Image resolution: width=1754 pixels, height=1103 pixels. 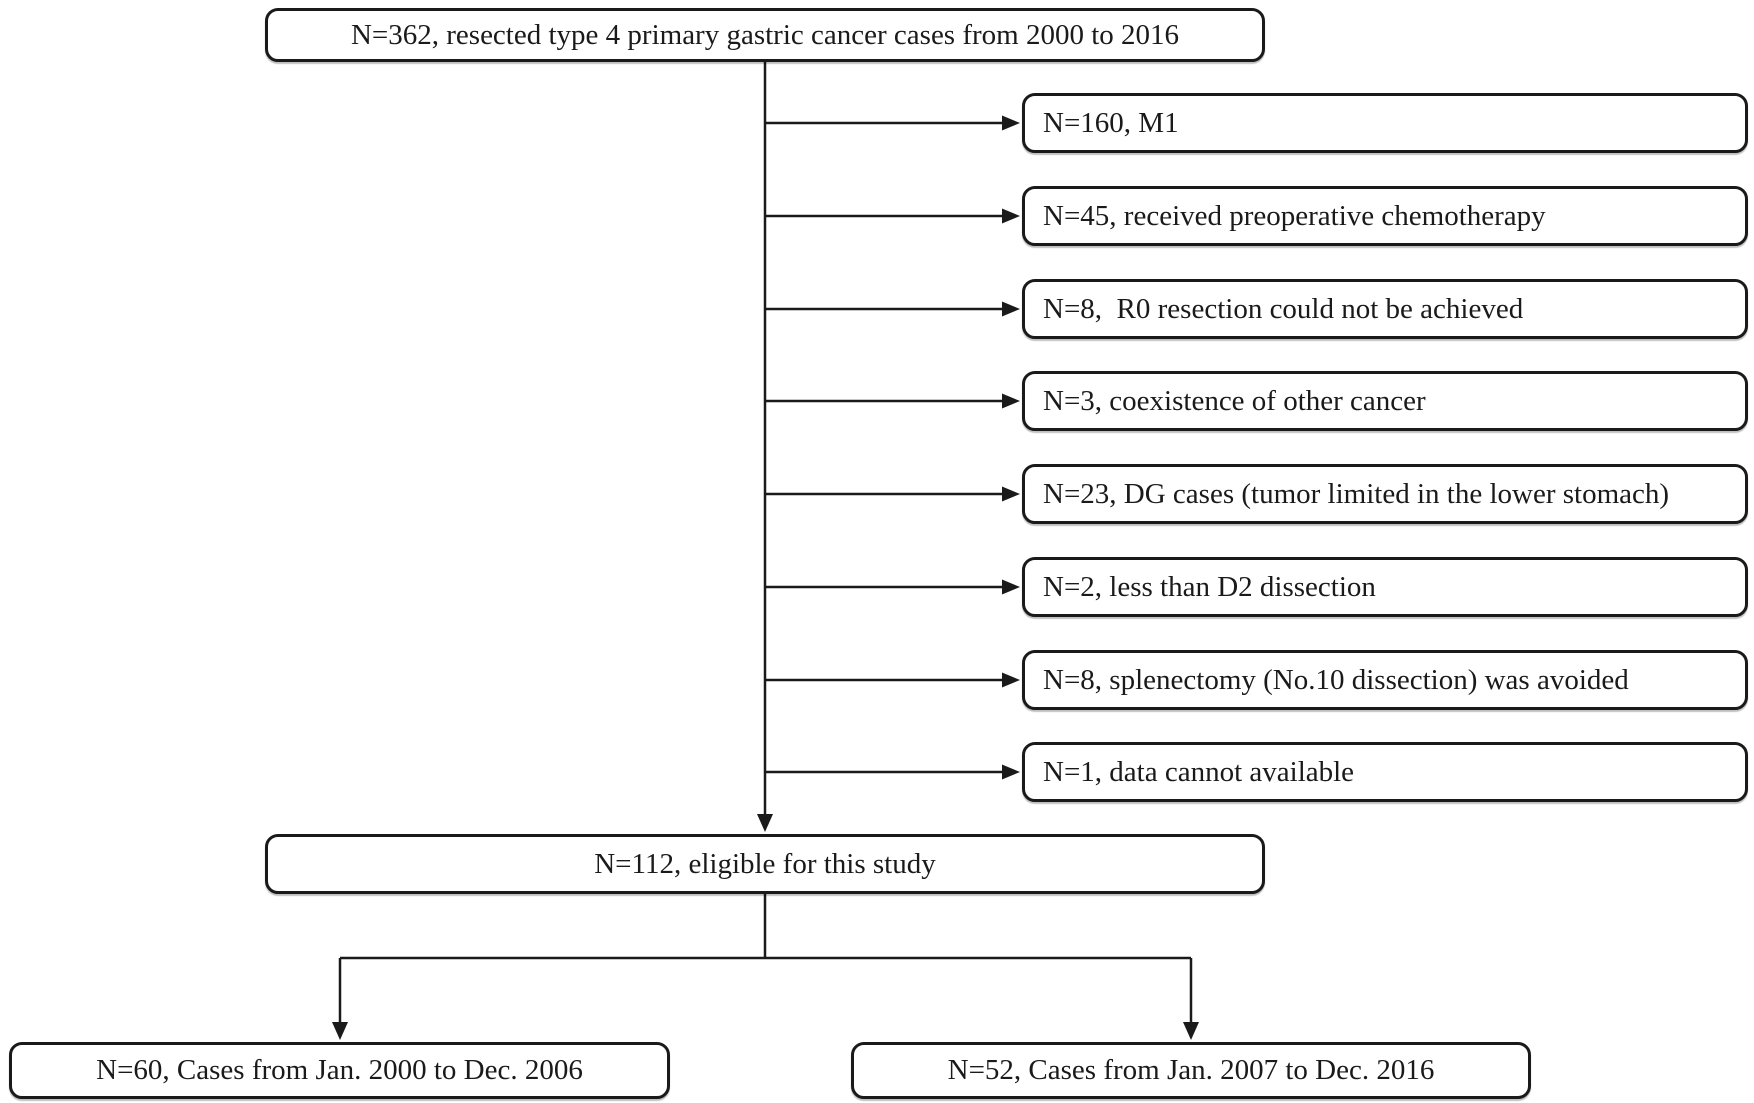 I want to click on exclusion-box-less-than-d2: N=2, less than D2 dissection, so click(x=1385, y=587).